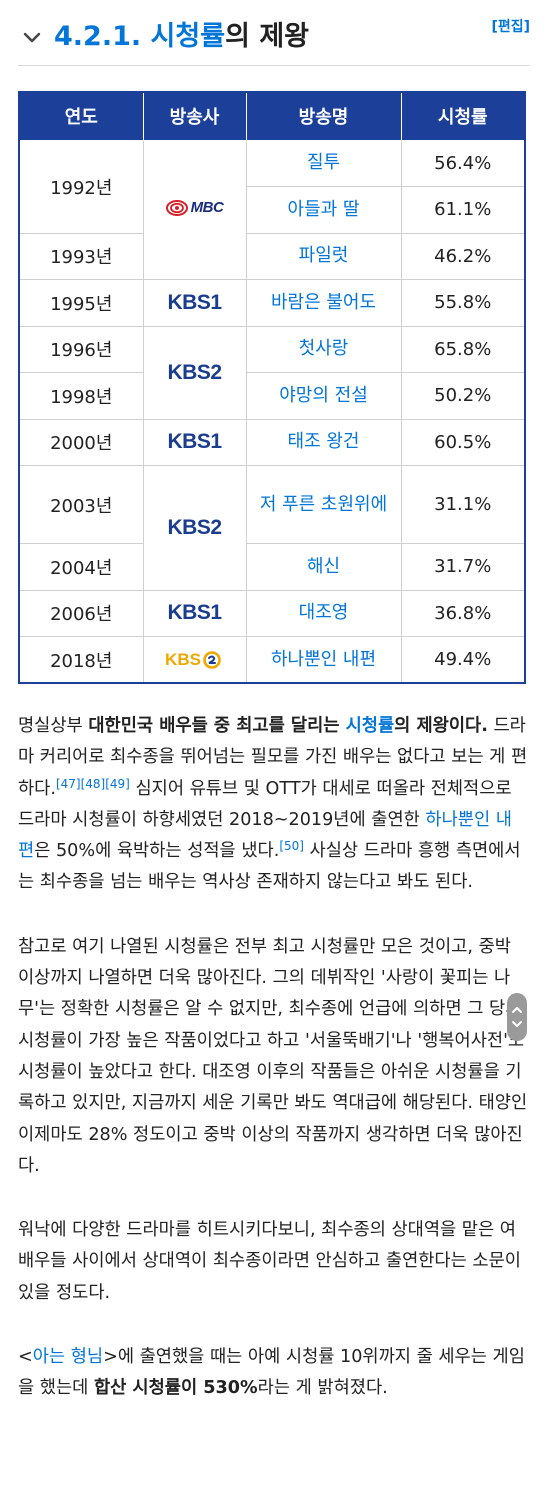 Image resolution: width=548 pixels, height=1485 pixels. Describe the element at coordinates (291, 846) in the screenshot. I see `footnote-refs: [50]` at that location.